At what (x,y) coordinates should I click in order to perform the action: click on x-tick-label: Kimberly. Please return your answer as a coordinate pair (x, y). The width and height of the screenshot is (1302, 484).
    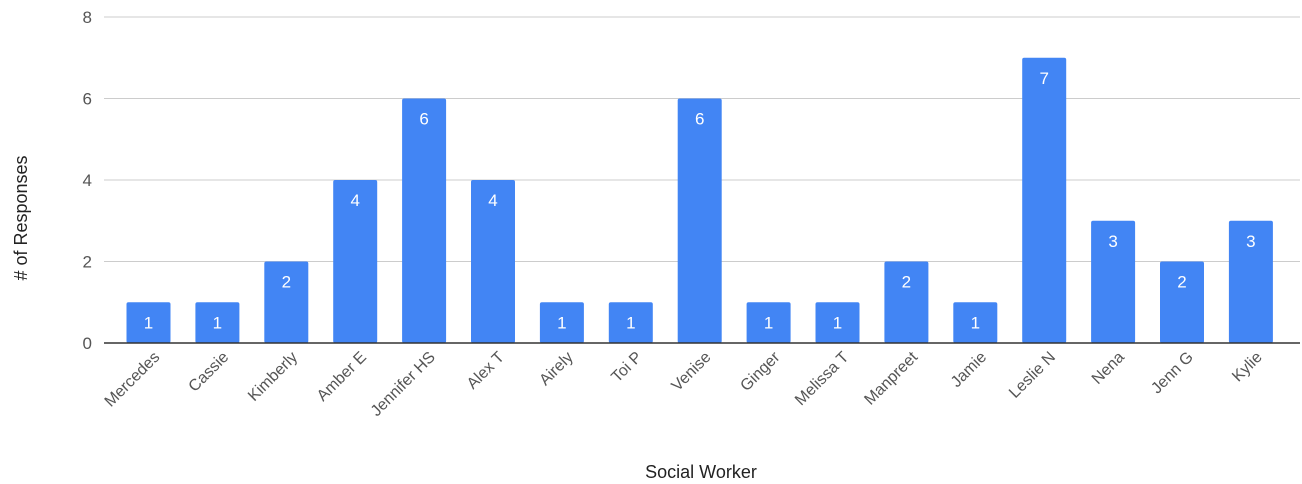
    Looking at the image, I should click on (273, 377).